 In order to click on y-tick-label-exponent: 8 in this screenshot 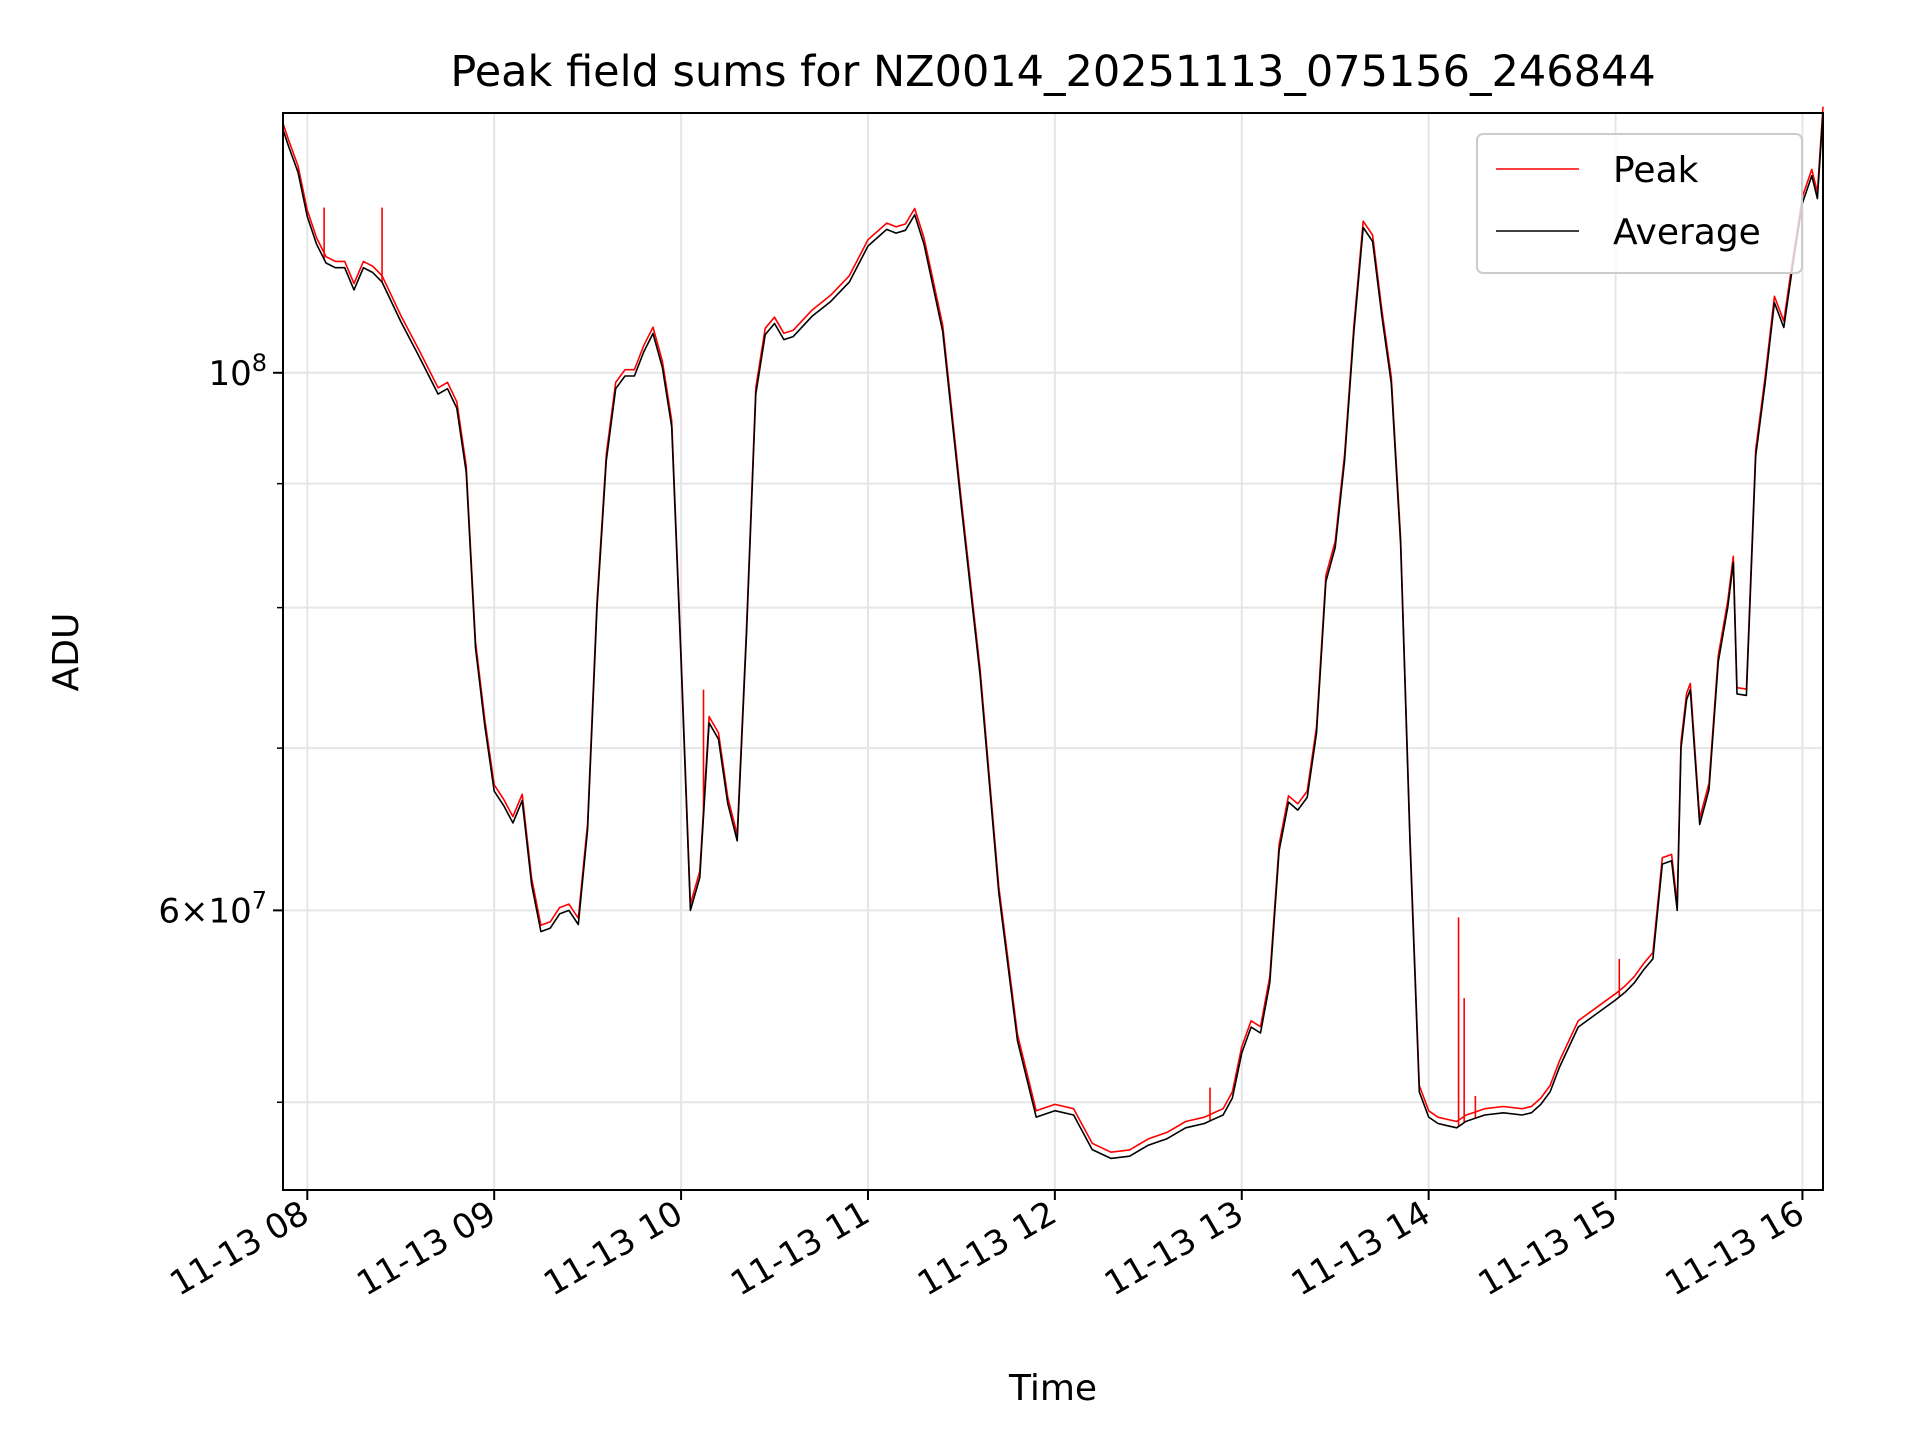, I will do `click(259, 363)`.